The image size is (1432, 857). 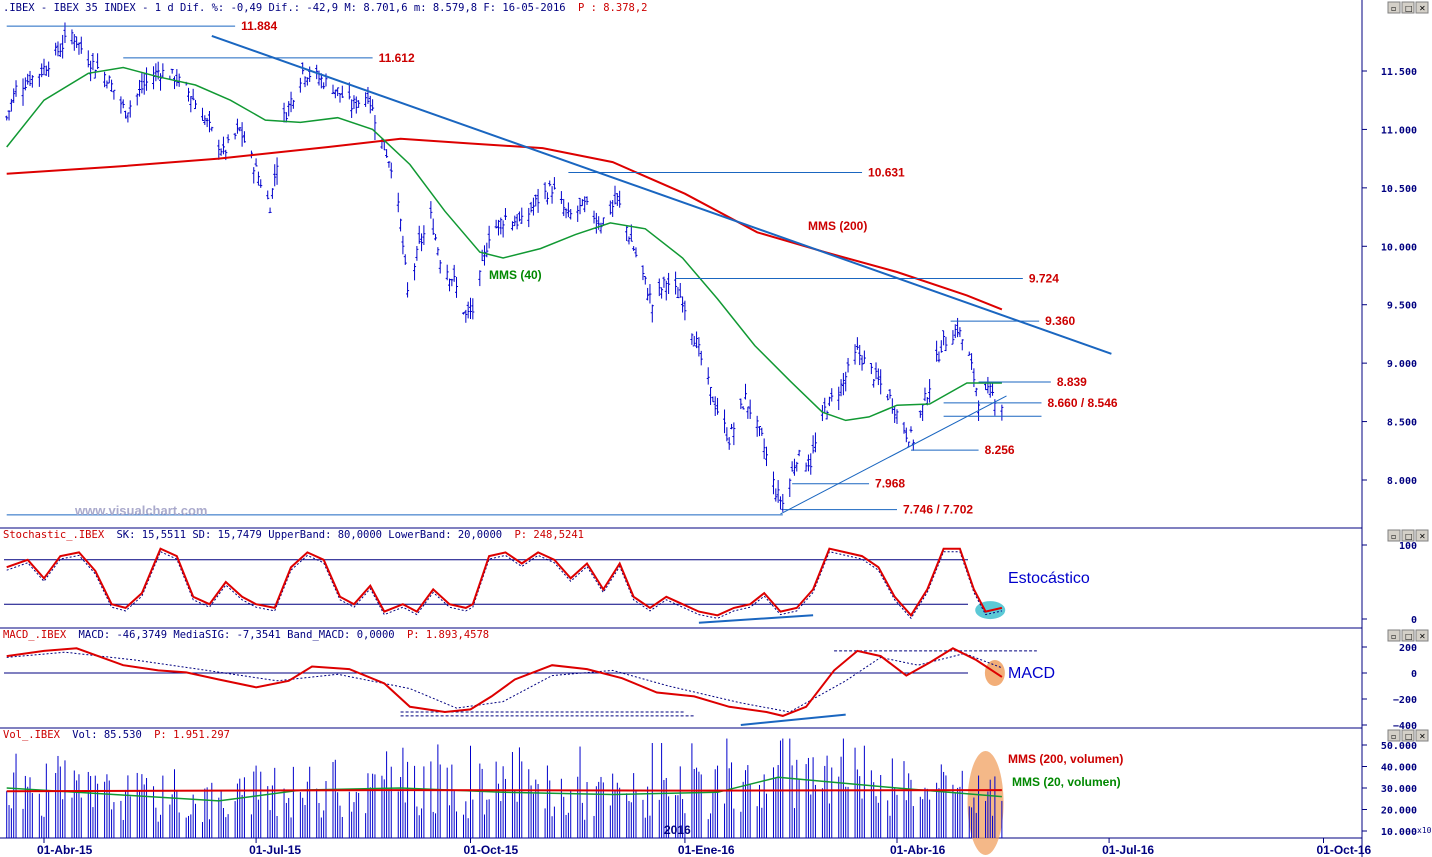 I want to click on macd-close-button: ✕, so click(x=1422, y=635).